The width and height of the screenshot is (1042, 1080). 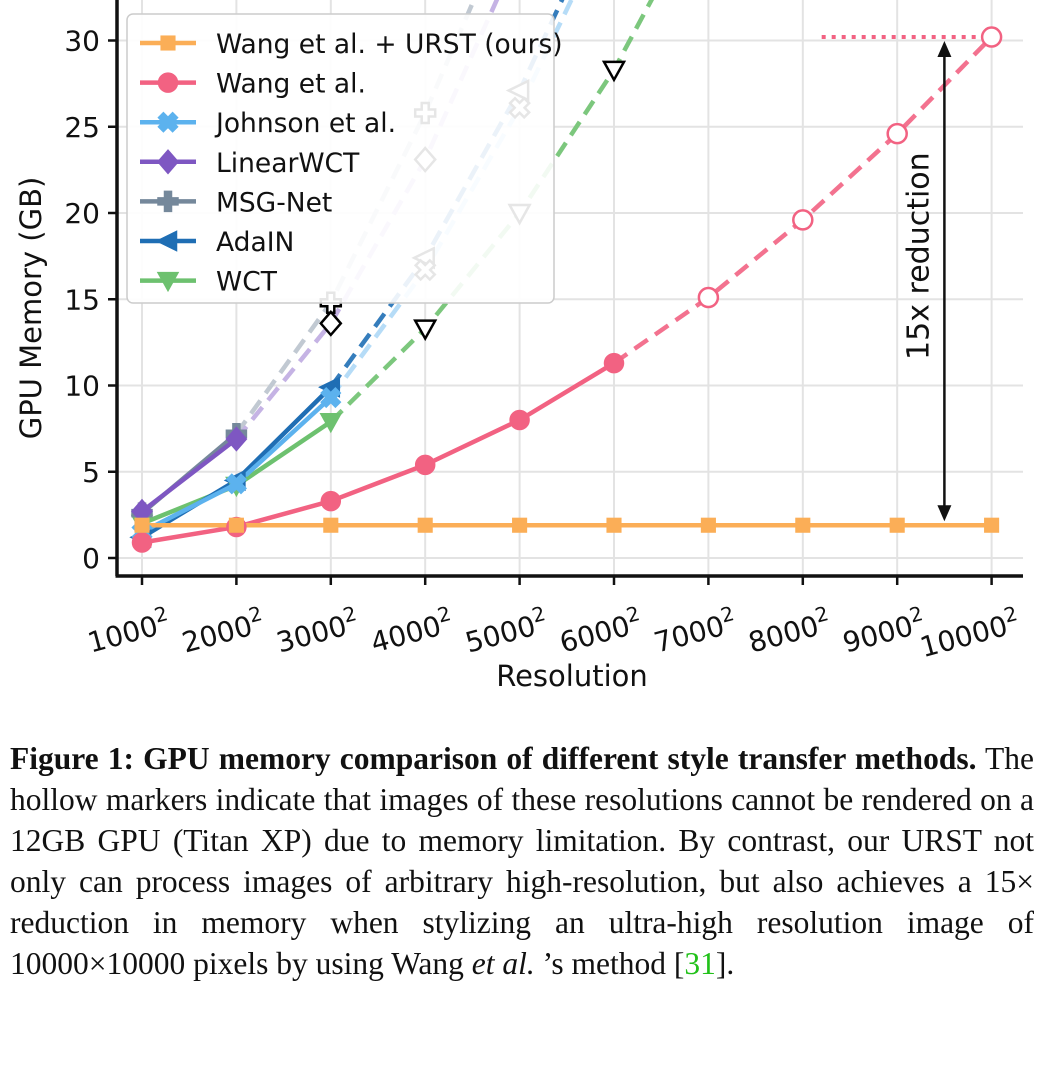 I want to click on y-tick-label: 5, so click(x=91, y=472).